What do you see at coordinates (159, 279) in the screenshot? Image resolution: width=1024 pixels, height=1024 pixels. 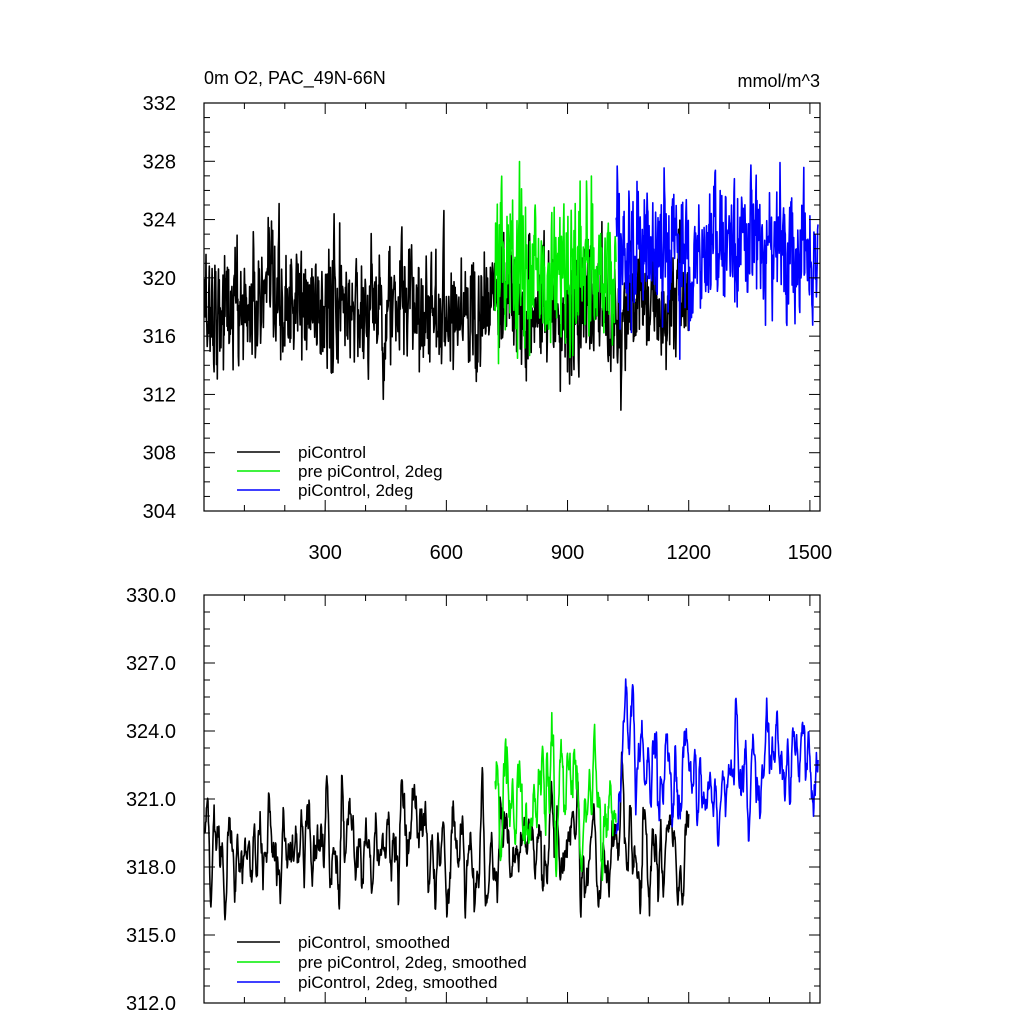 I see `y-tick-label: 320` at bounding box center [159, 279].